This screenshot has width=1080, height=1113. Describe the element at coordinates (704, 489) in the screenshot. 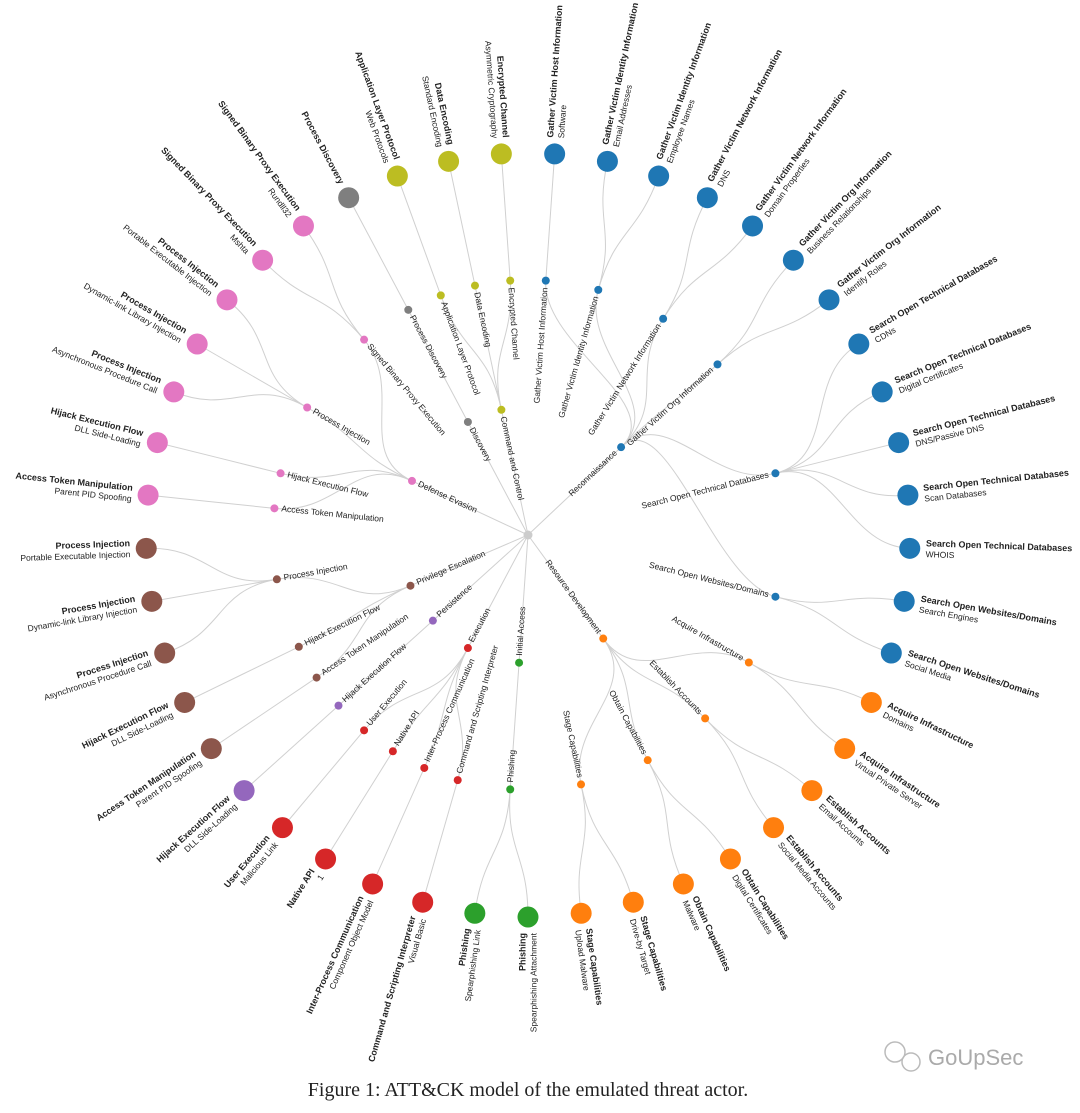

I see `technique-label: Search Open Technical Databases` at that location.